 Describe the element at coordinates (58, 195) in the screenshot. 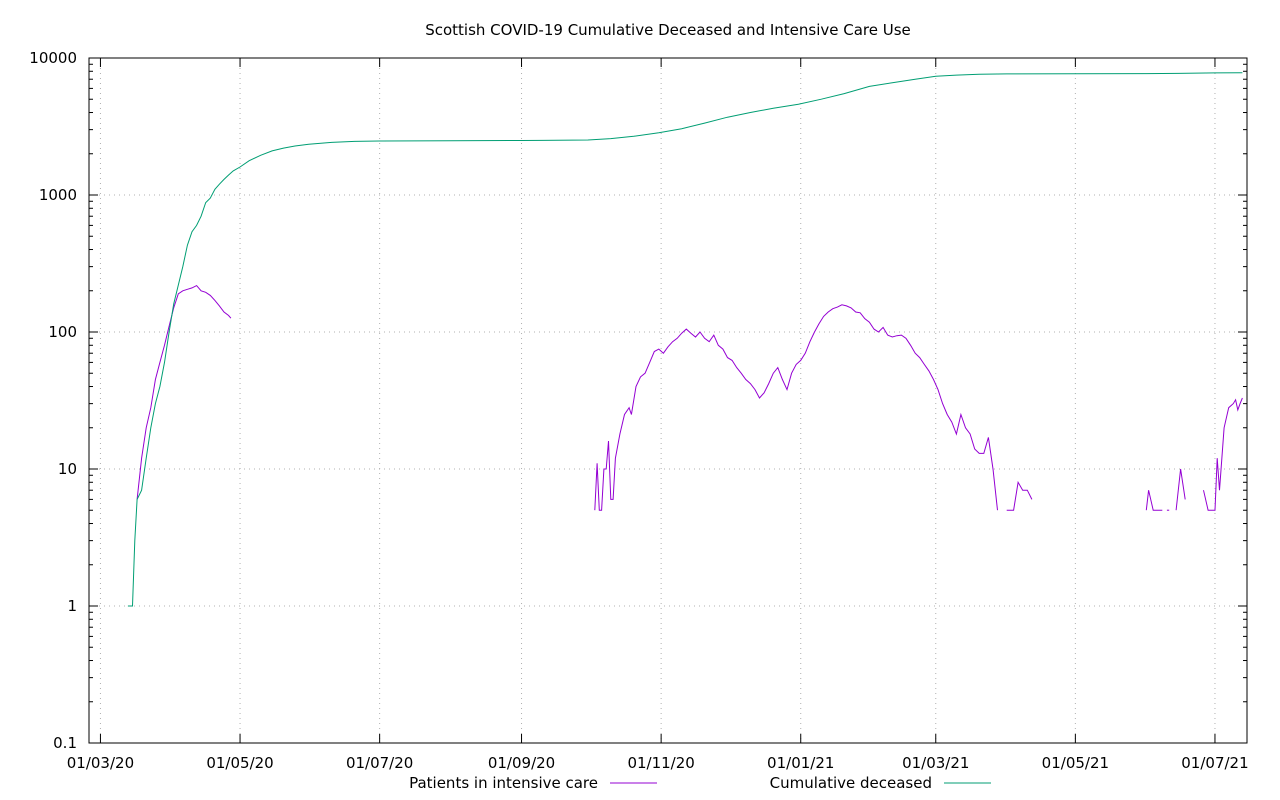

I see `y-tick-label: 1000` at that location.